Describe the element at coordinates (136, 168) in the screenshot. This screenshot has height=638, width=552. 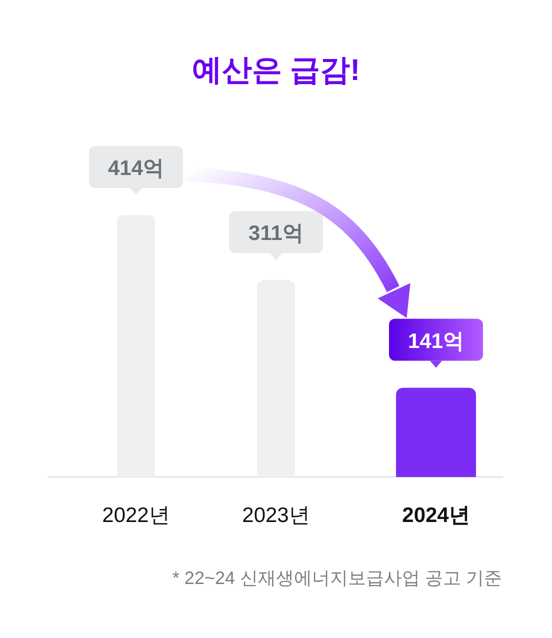
I see `data-label: 414억` at that location.